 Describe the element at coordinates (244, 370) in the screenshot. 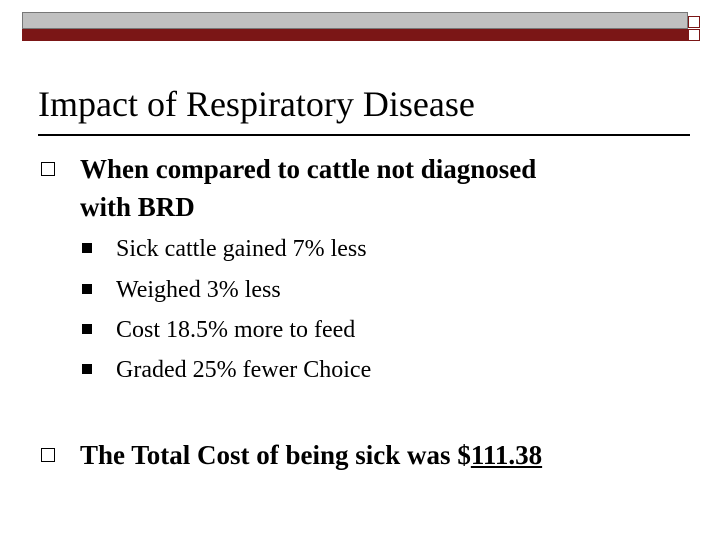

I see `sub-bullet-text: Graded 25% fewer Choice` at that location.